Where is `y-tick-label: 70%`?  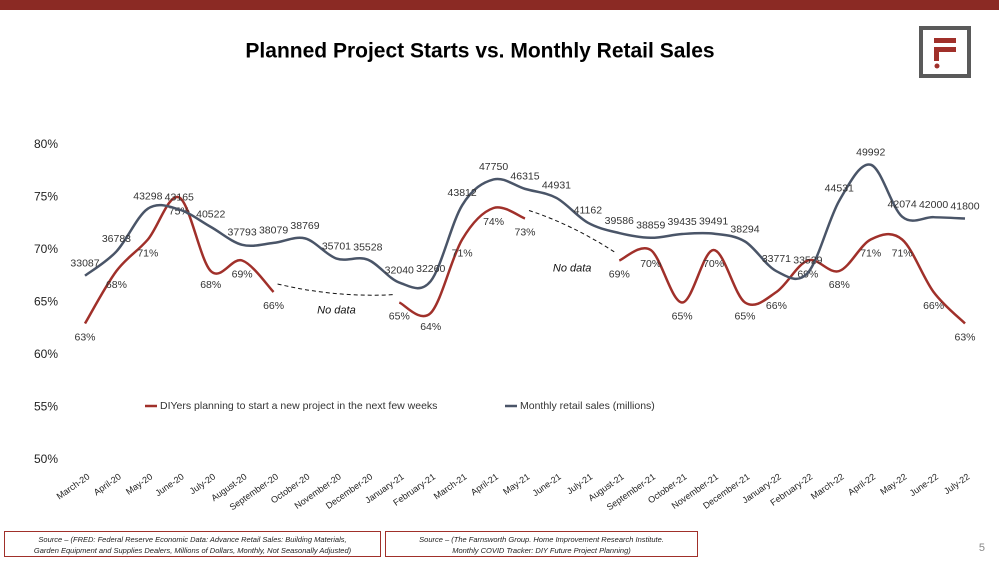
y-tick-label: 70% is located at coordinates (46, 249).